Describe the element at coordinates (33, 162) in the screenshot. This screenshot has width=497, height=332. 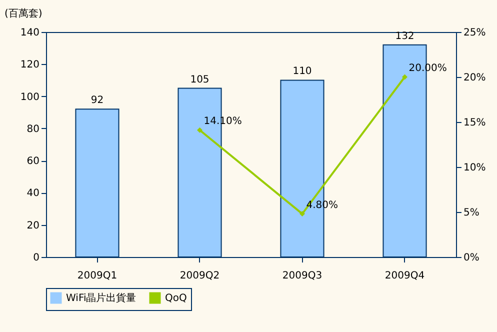
I see `y-tick-label: 60` at that location.